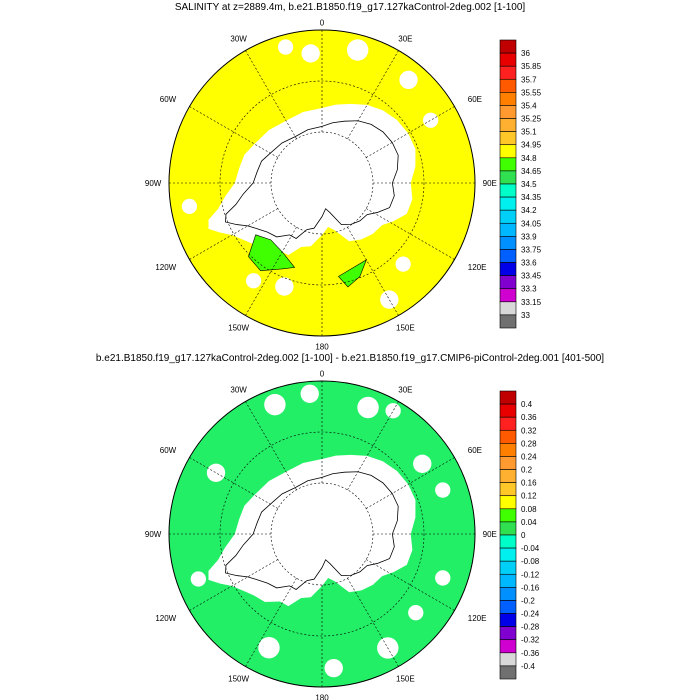 This screenshot has width=700, height=700. What do you see at coordinates (531, 249) in the screenshot?
I see `top-colorbar-label: 33.75` at bounding box center [531, 249].